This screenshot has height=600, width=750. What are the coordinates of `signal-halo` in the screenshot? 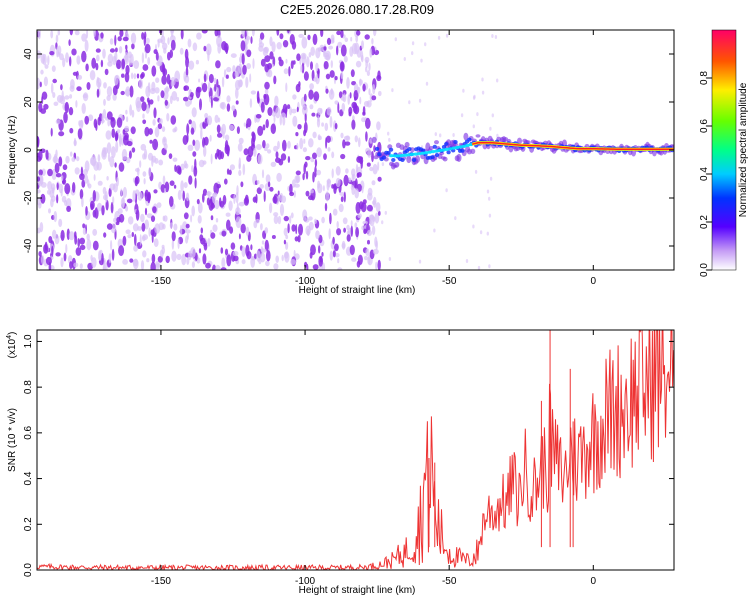 It's located at (442, 153).